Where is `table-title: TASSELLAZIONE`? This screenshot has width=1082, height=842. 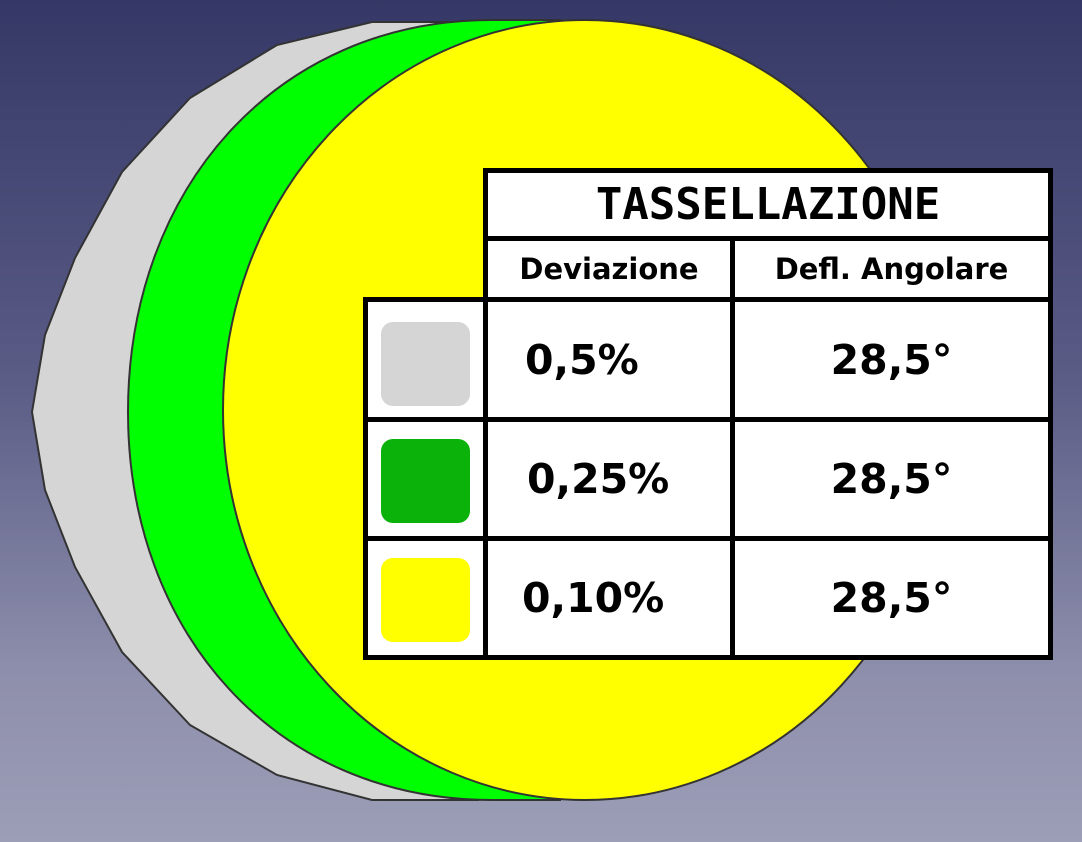
table-title: TASSELLAZIONE is located at coordinates (768, 204).